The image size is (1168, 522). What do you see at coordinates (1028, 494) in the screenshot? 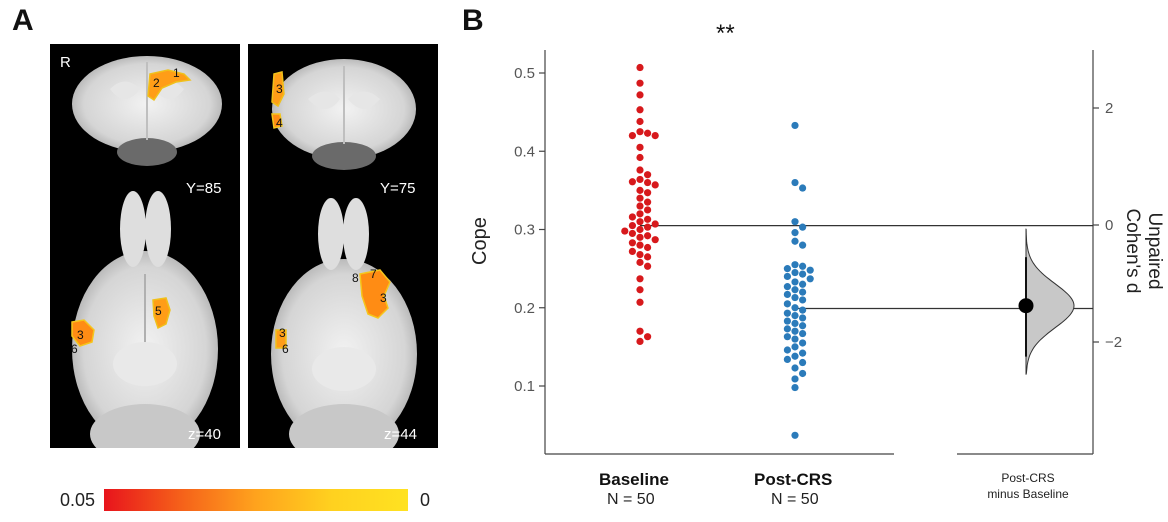
I see `diff-label-line2: minus Baseline` at bounding box center [1028, 494].